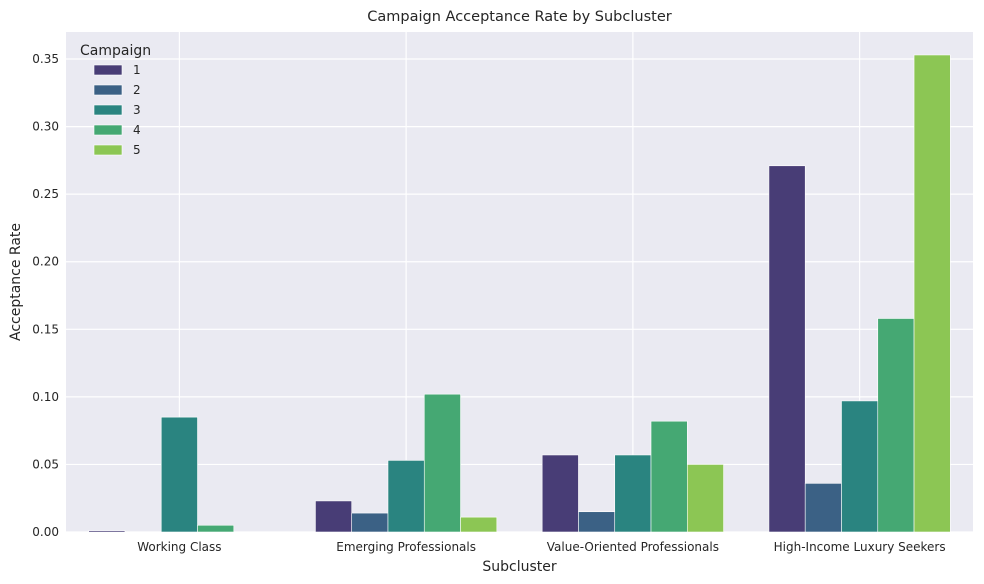 The height and width of the screenshot is (584, 984). What do you see at coordinates (45, 127) in the screenshot?
I see `y-tick-label: 0.30` at bounding box center [45, 127].